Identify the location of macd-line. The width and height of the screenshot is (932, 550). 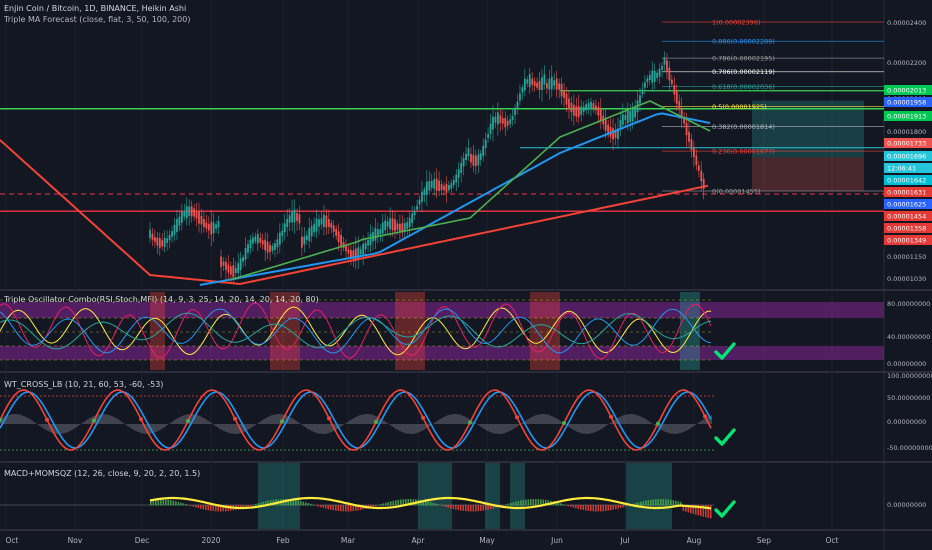
(430, 503).